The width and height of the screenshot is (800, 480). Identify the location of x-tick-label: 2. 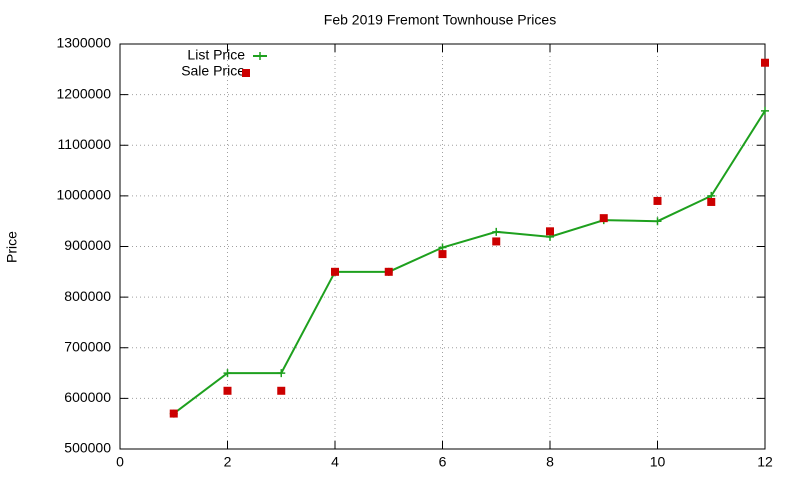
(228, 462).